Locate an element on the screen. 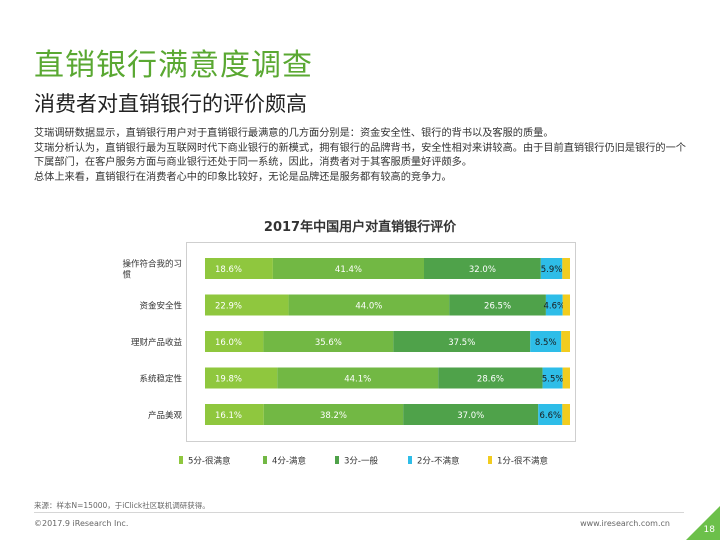 The width and height of the screenshot is (720, 540). data-label: 19.8% is located at coordinates (228, 380).